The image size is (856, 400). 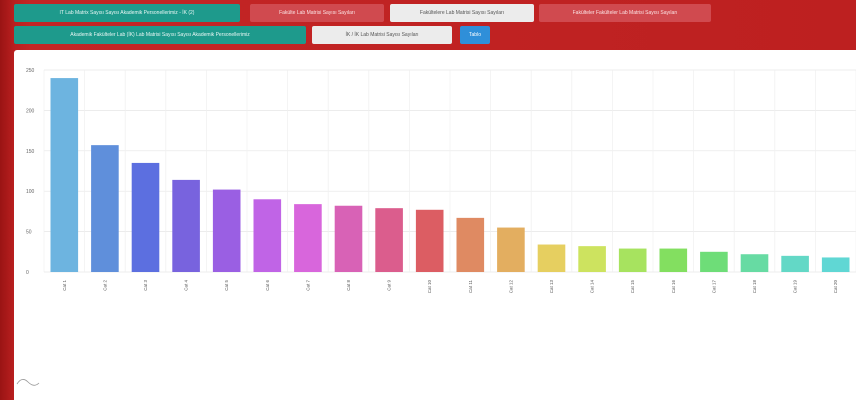 I want to click on x-tick-label: Cat 16, so click(x=673, y=287).